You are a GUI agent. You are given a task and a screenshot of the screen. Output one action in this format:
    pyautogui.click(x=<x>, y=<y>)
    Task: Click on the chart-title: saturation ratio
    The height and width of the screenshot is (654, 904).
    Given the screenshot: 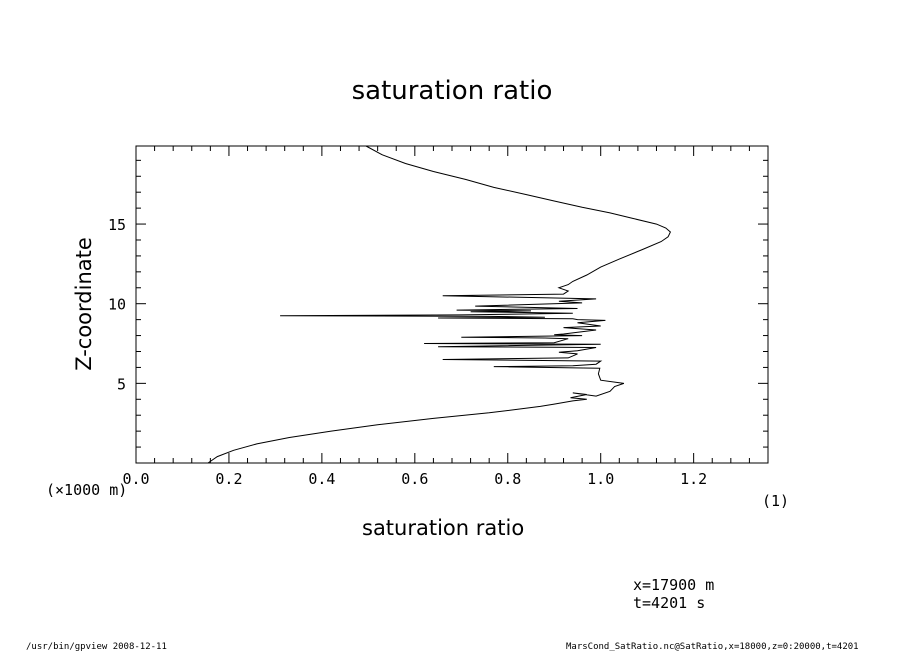 What is the action you would take?
    pyautogui.click(x=452, y=91)
    